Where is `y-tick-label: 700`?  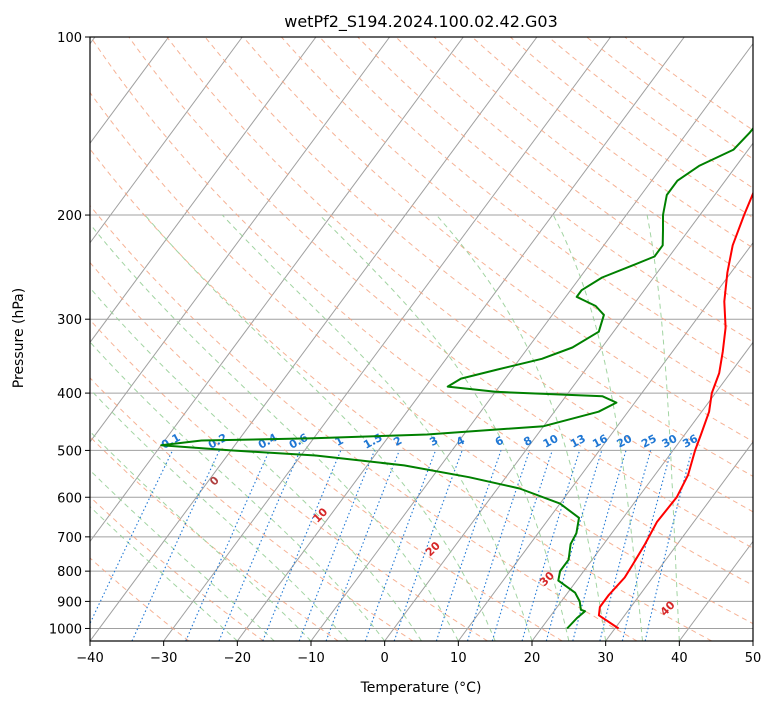 y-tick-label: 700 is located at coordinates (69, 538).